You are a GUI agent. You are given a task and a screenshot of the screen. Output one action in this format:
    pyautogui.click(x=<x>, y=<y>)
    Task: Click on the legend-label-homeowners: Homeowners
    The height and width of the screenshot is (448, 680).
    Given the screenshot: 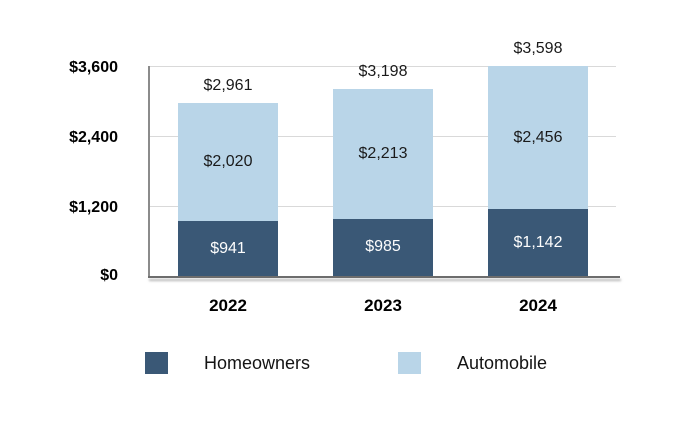 What is the action you would take?
    pyautogui.click(x=257, y=363)
    